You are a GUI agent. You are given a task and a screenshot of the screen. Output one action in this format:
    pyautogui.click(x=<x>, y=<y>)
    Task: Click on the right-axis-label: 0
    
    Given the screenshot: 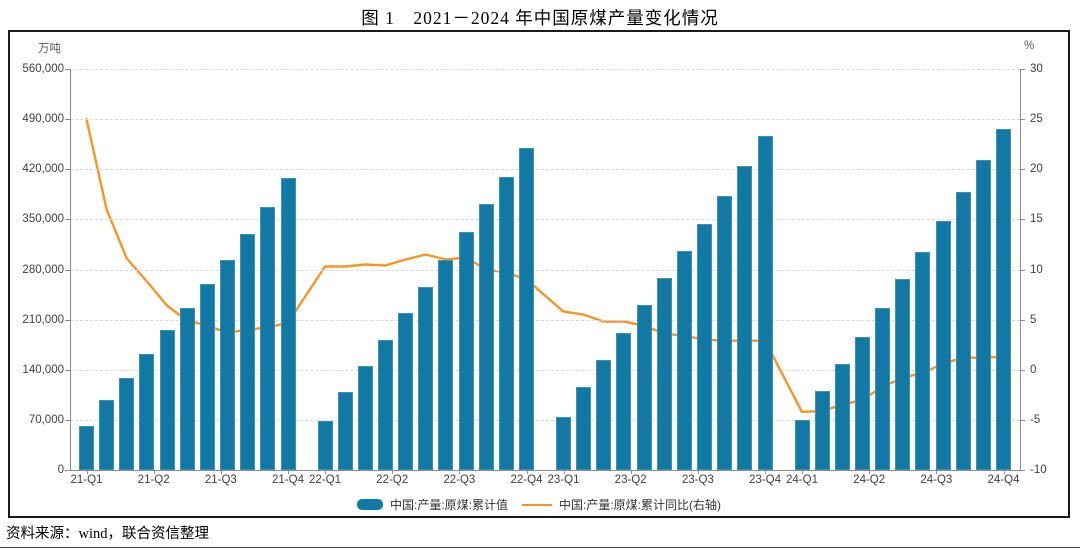 What is the action you would take?
    pyautogui.click(x=1033, y=369)
    